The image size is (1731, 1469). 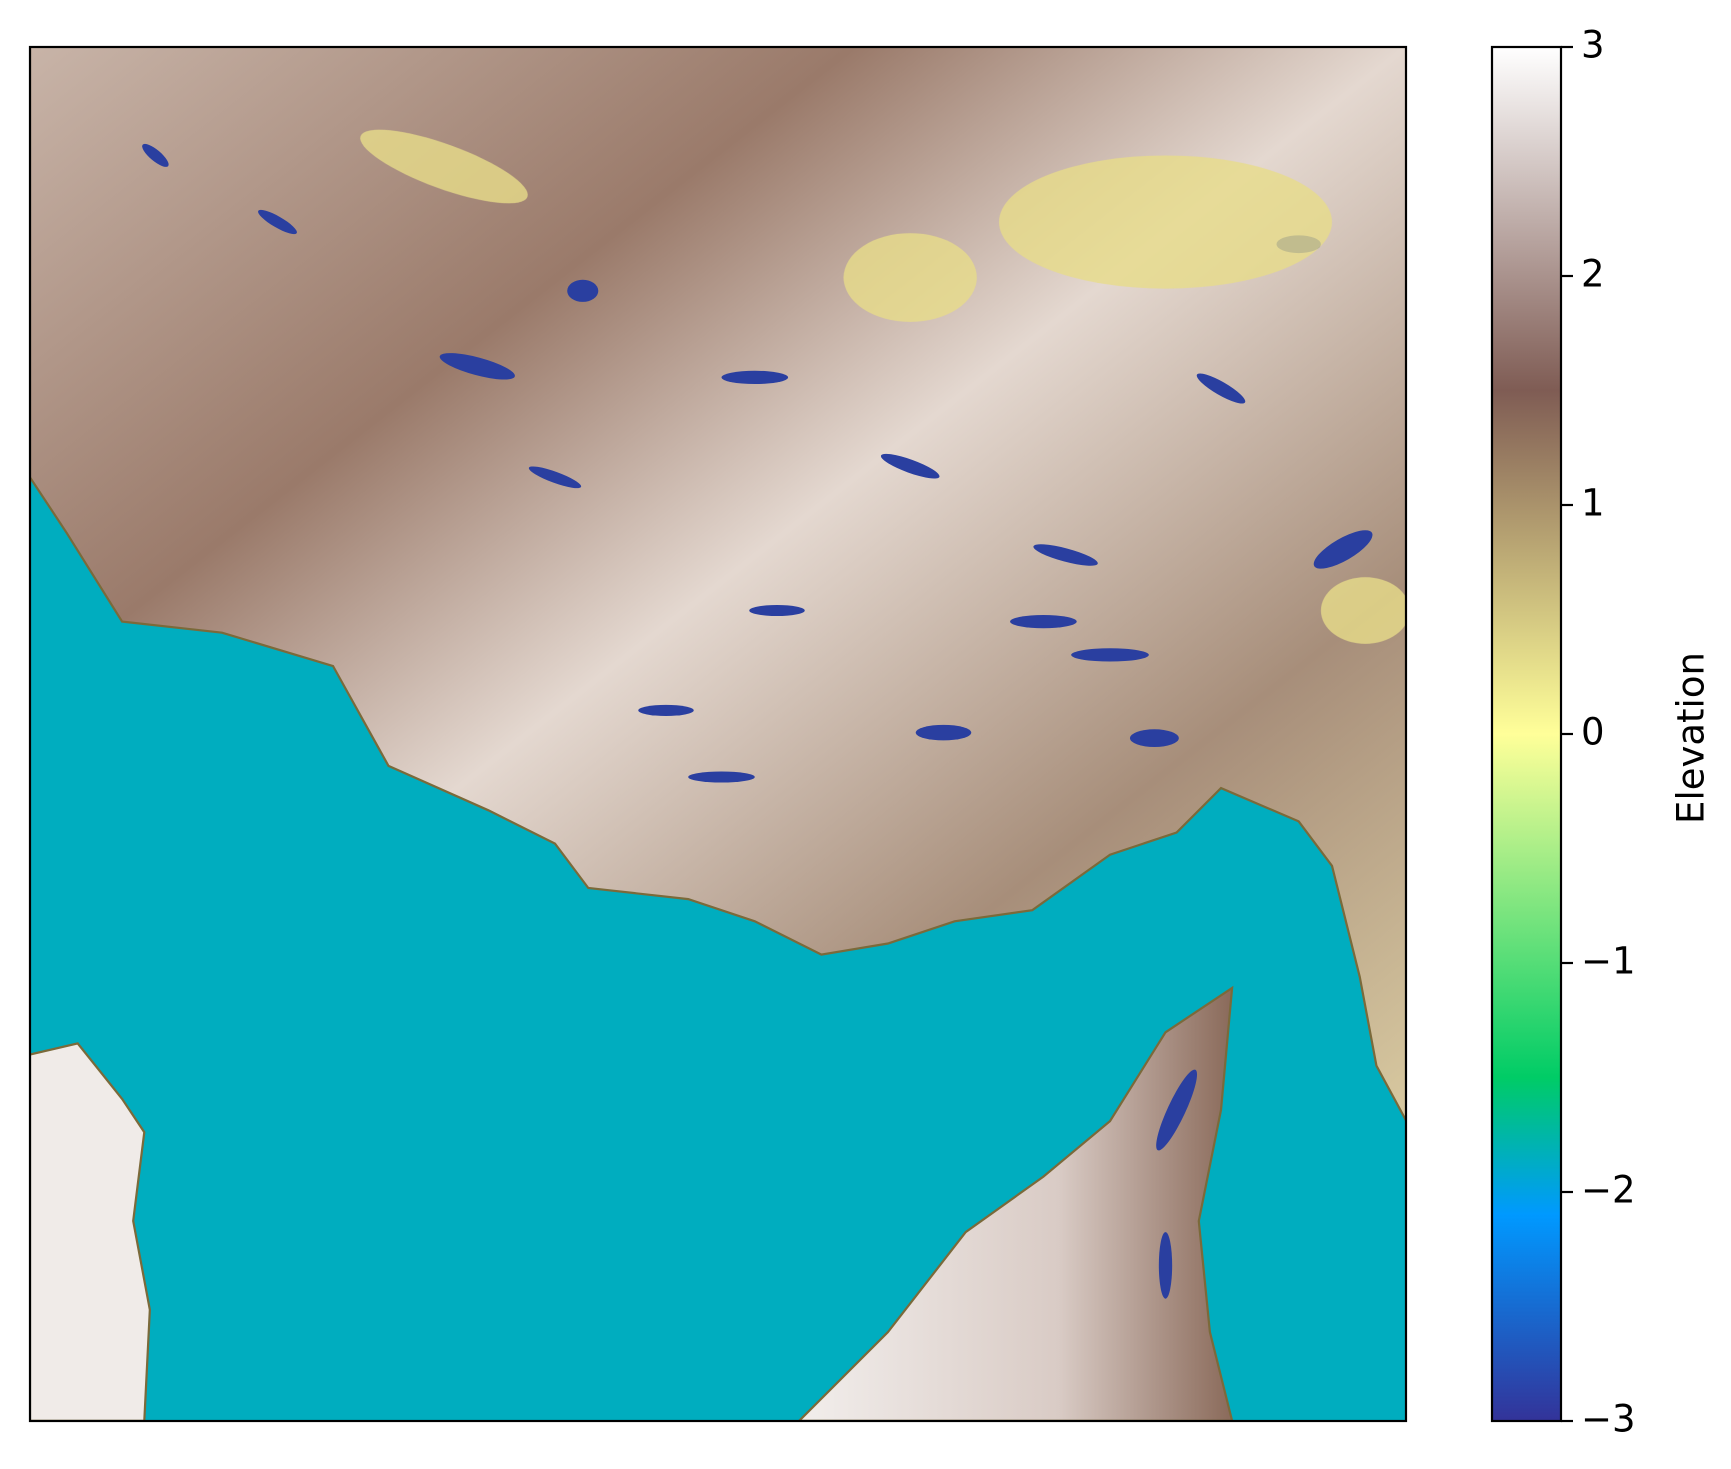 What do you see at coordinates (1593, 45) in the screenshot?
I see `colorbar-tick-label: 3` at bounding box center [1593, 45].